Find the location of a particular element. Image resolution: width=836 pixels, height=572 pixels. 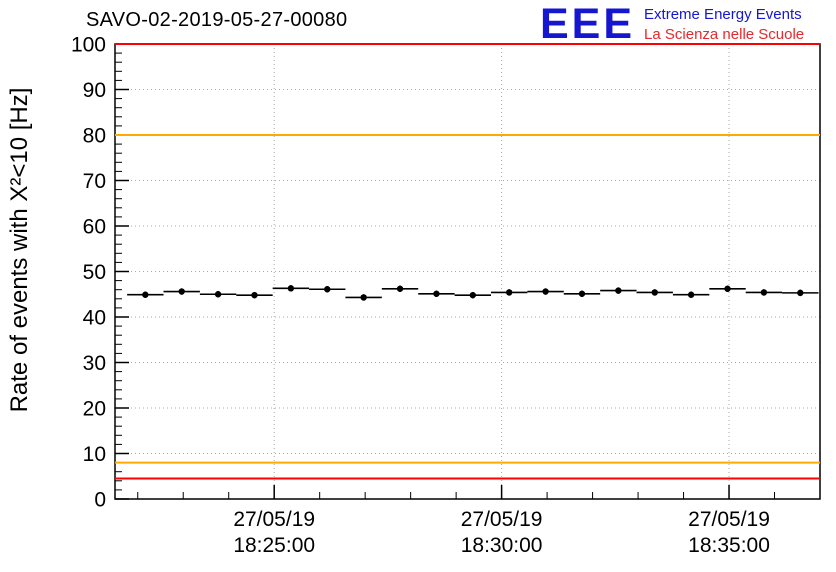

svg-text: 90 is located at coordinates (94, 90).